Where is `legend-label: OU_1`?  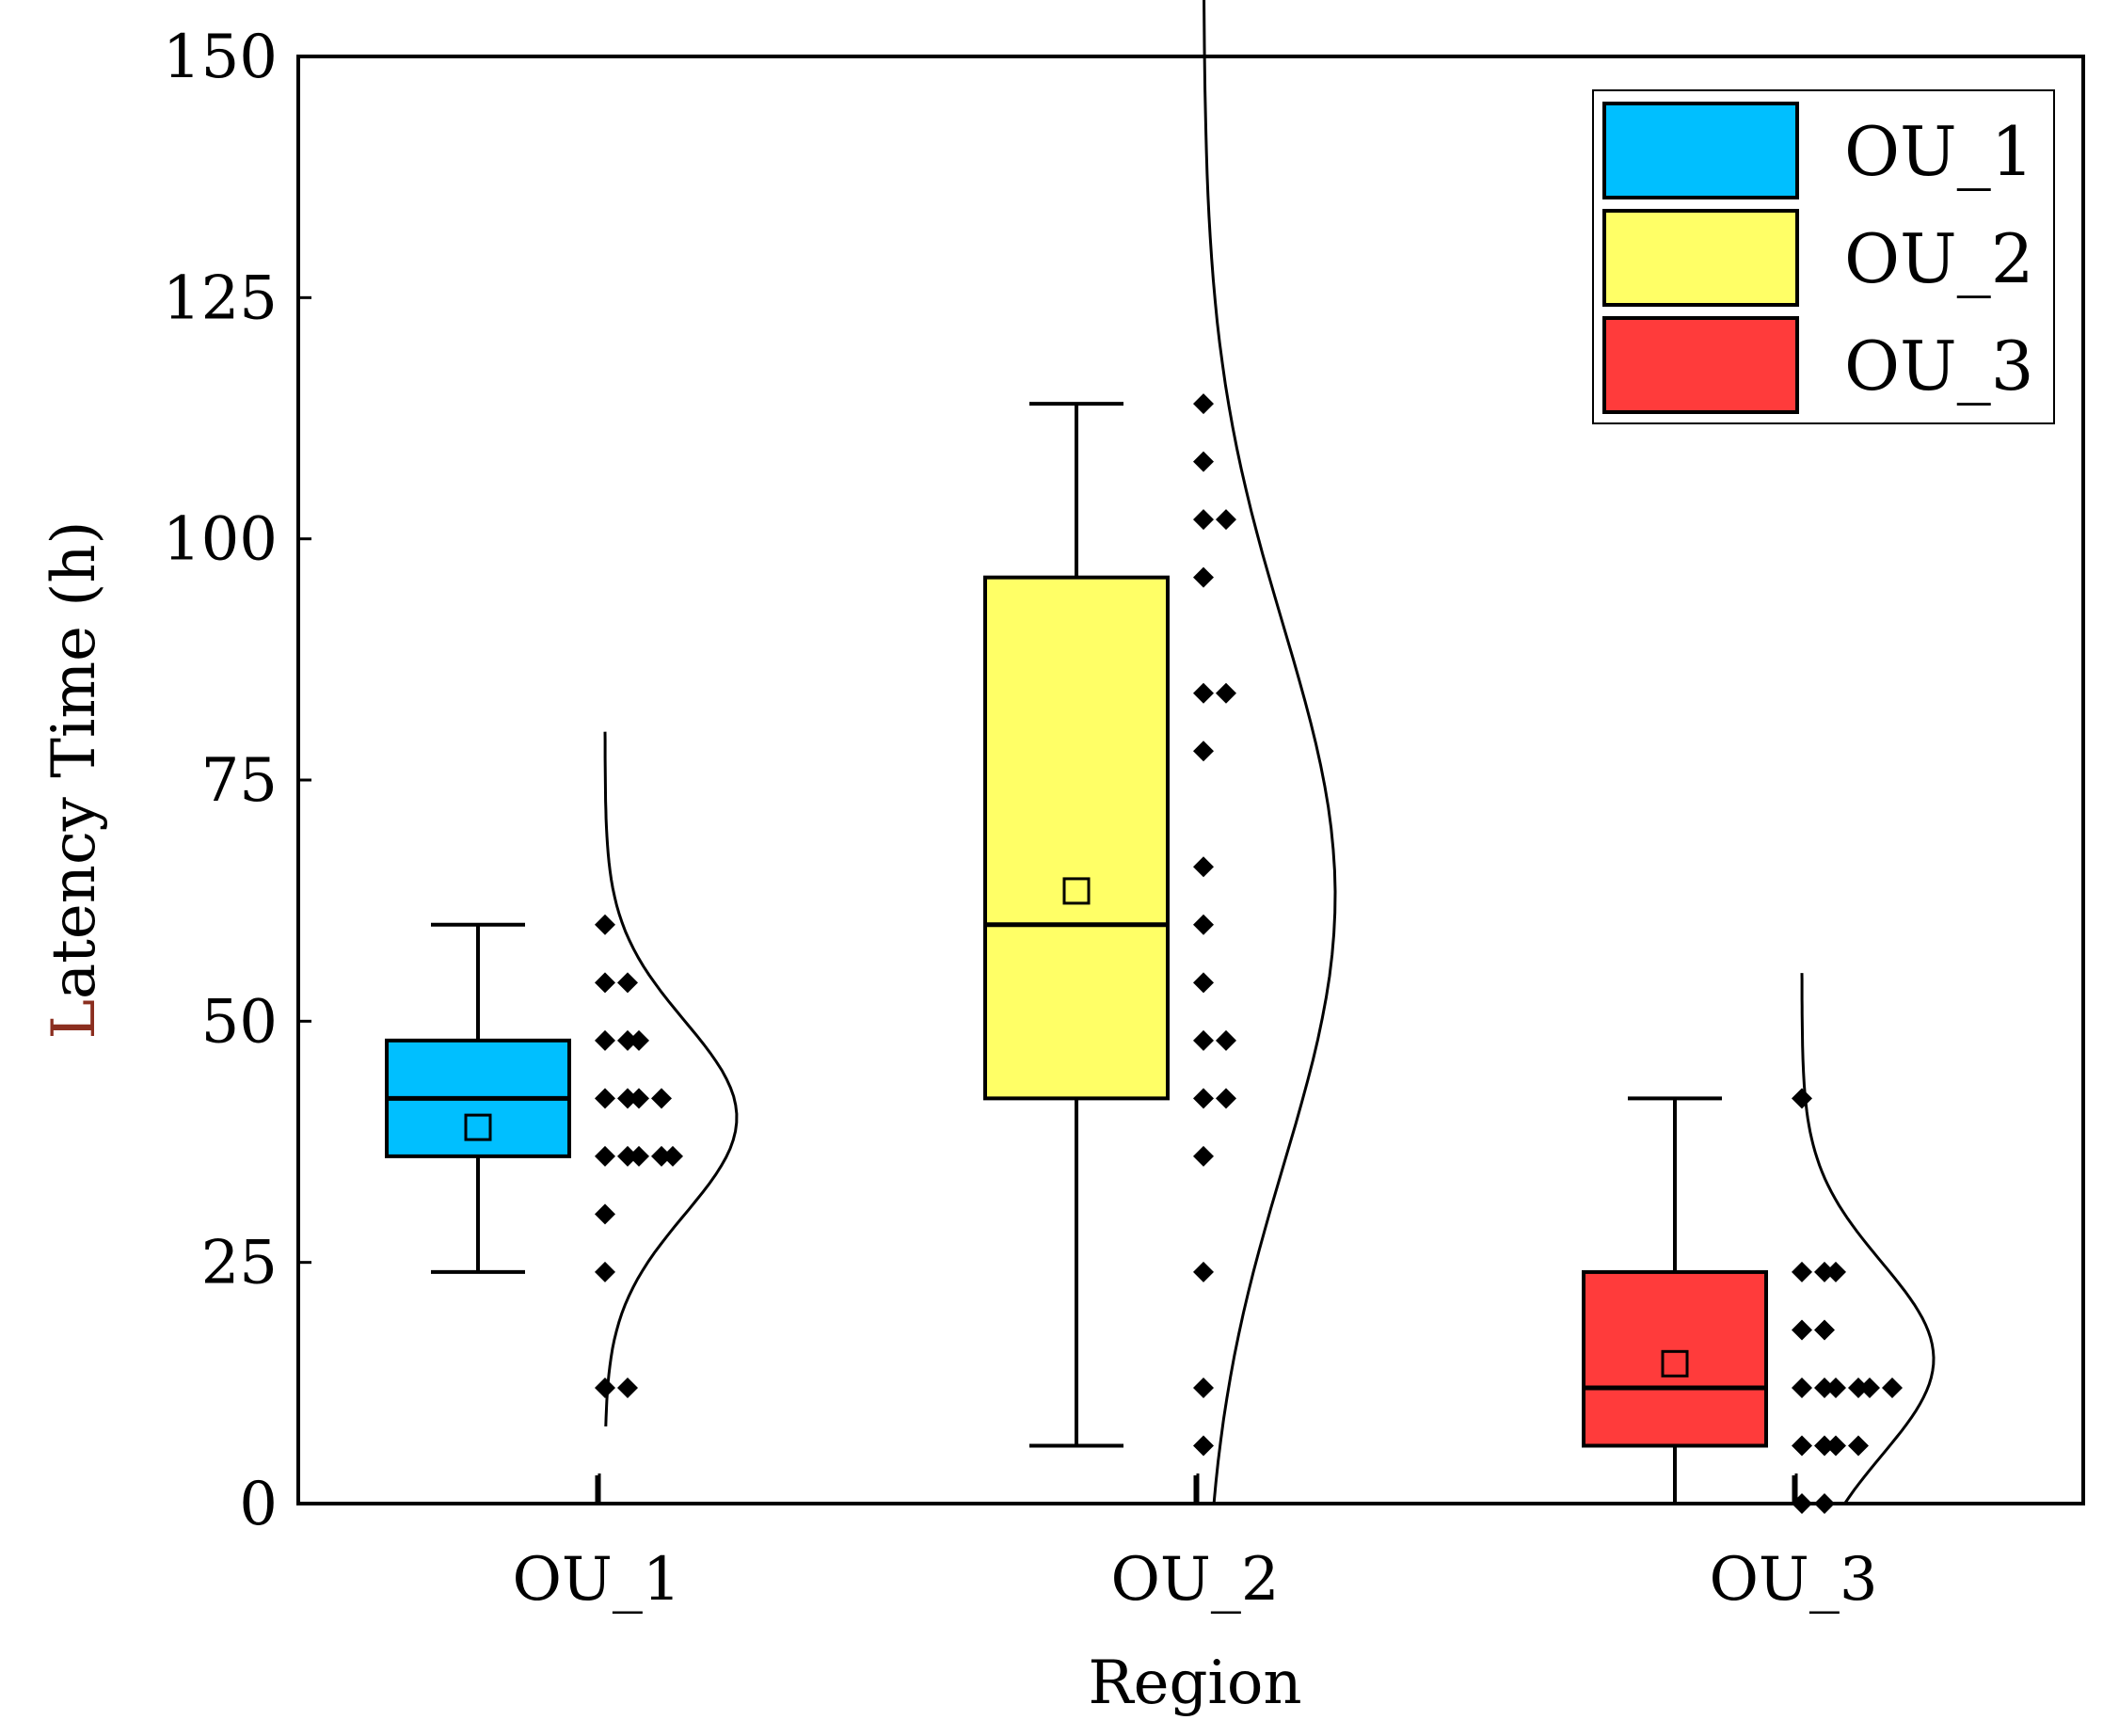
legend-label: OU_1 is located at coordinates (1939, 151).